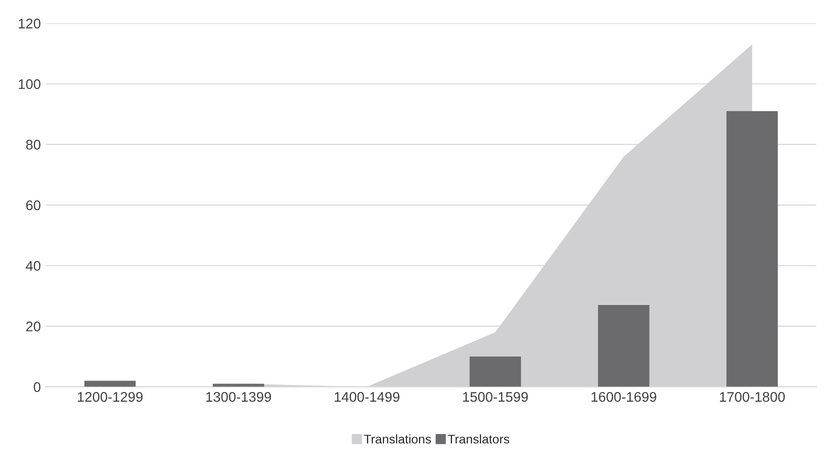 This screenshot has height=466, width=833. Describe the element at coordinates (495, 397) in the screenshot. I see `x-tick-label: 1500-1599` at that location.